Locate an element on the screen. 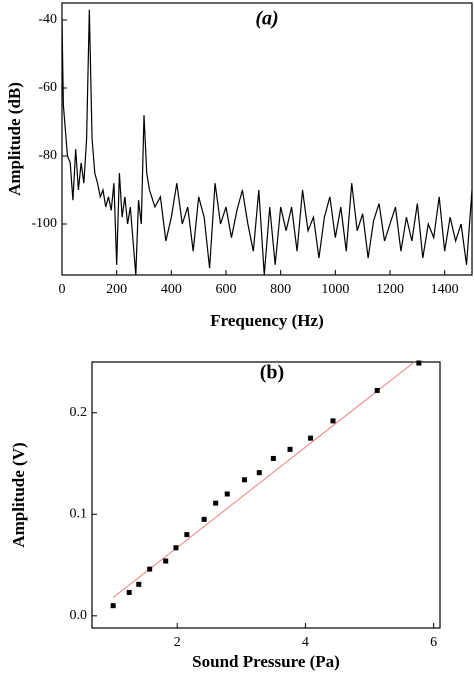 The width and height of the screenshot is (474, 676). x-axis-label: Sound Pressure (Pa) is located at coordinates (266, 661).